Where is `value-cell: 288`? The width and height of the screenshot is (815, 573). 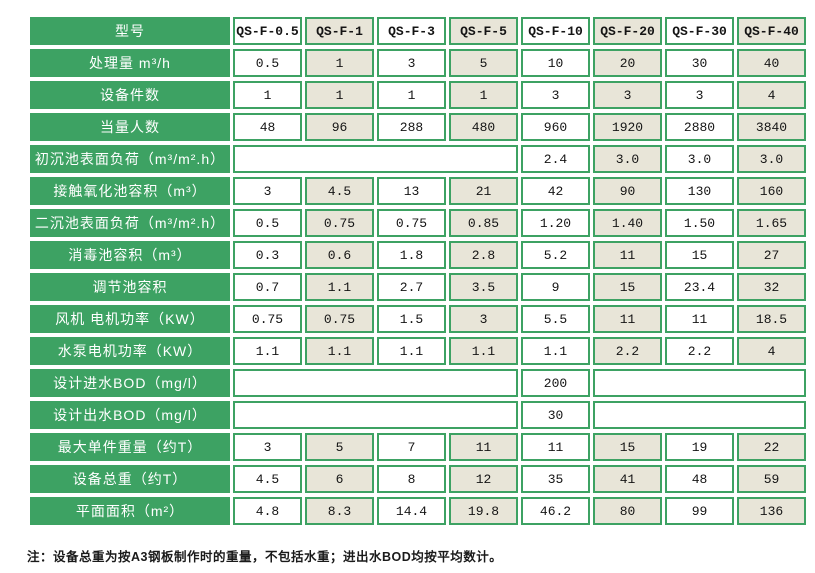
value-cell: 288 is located at coordinates (411, 127).